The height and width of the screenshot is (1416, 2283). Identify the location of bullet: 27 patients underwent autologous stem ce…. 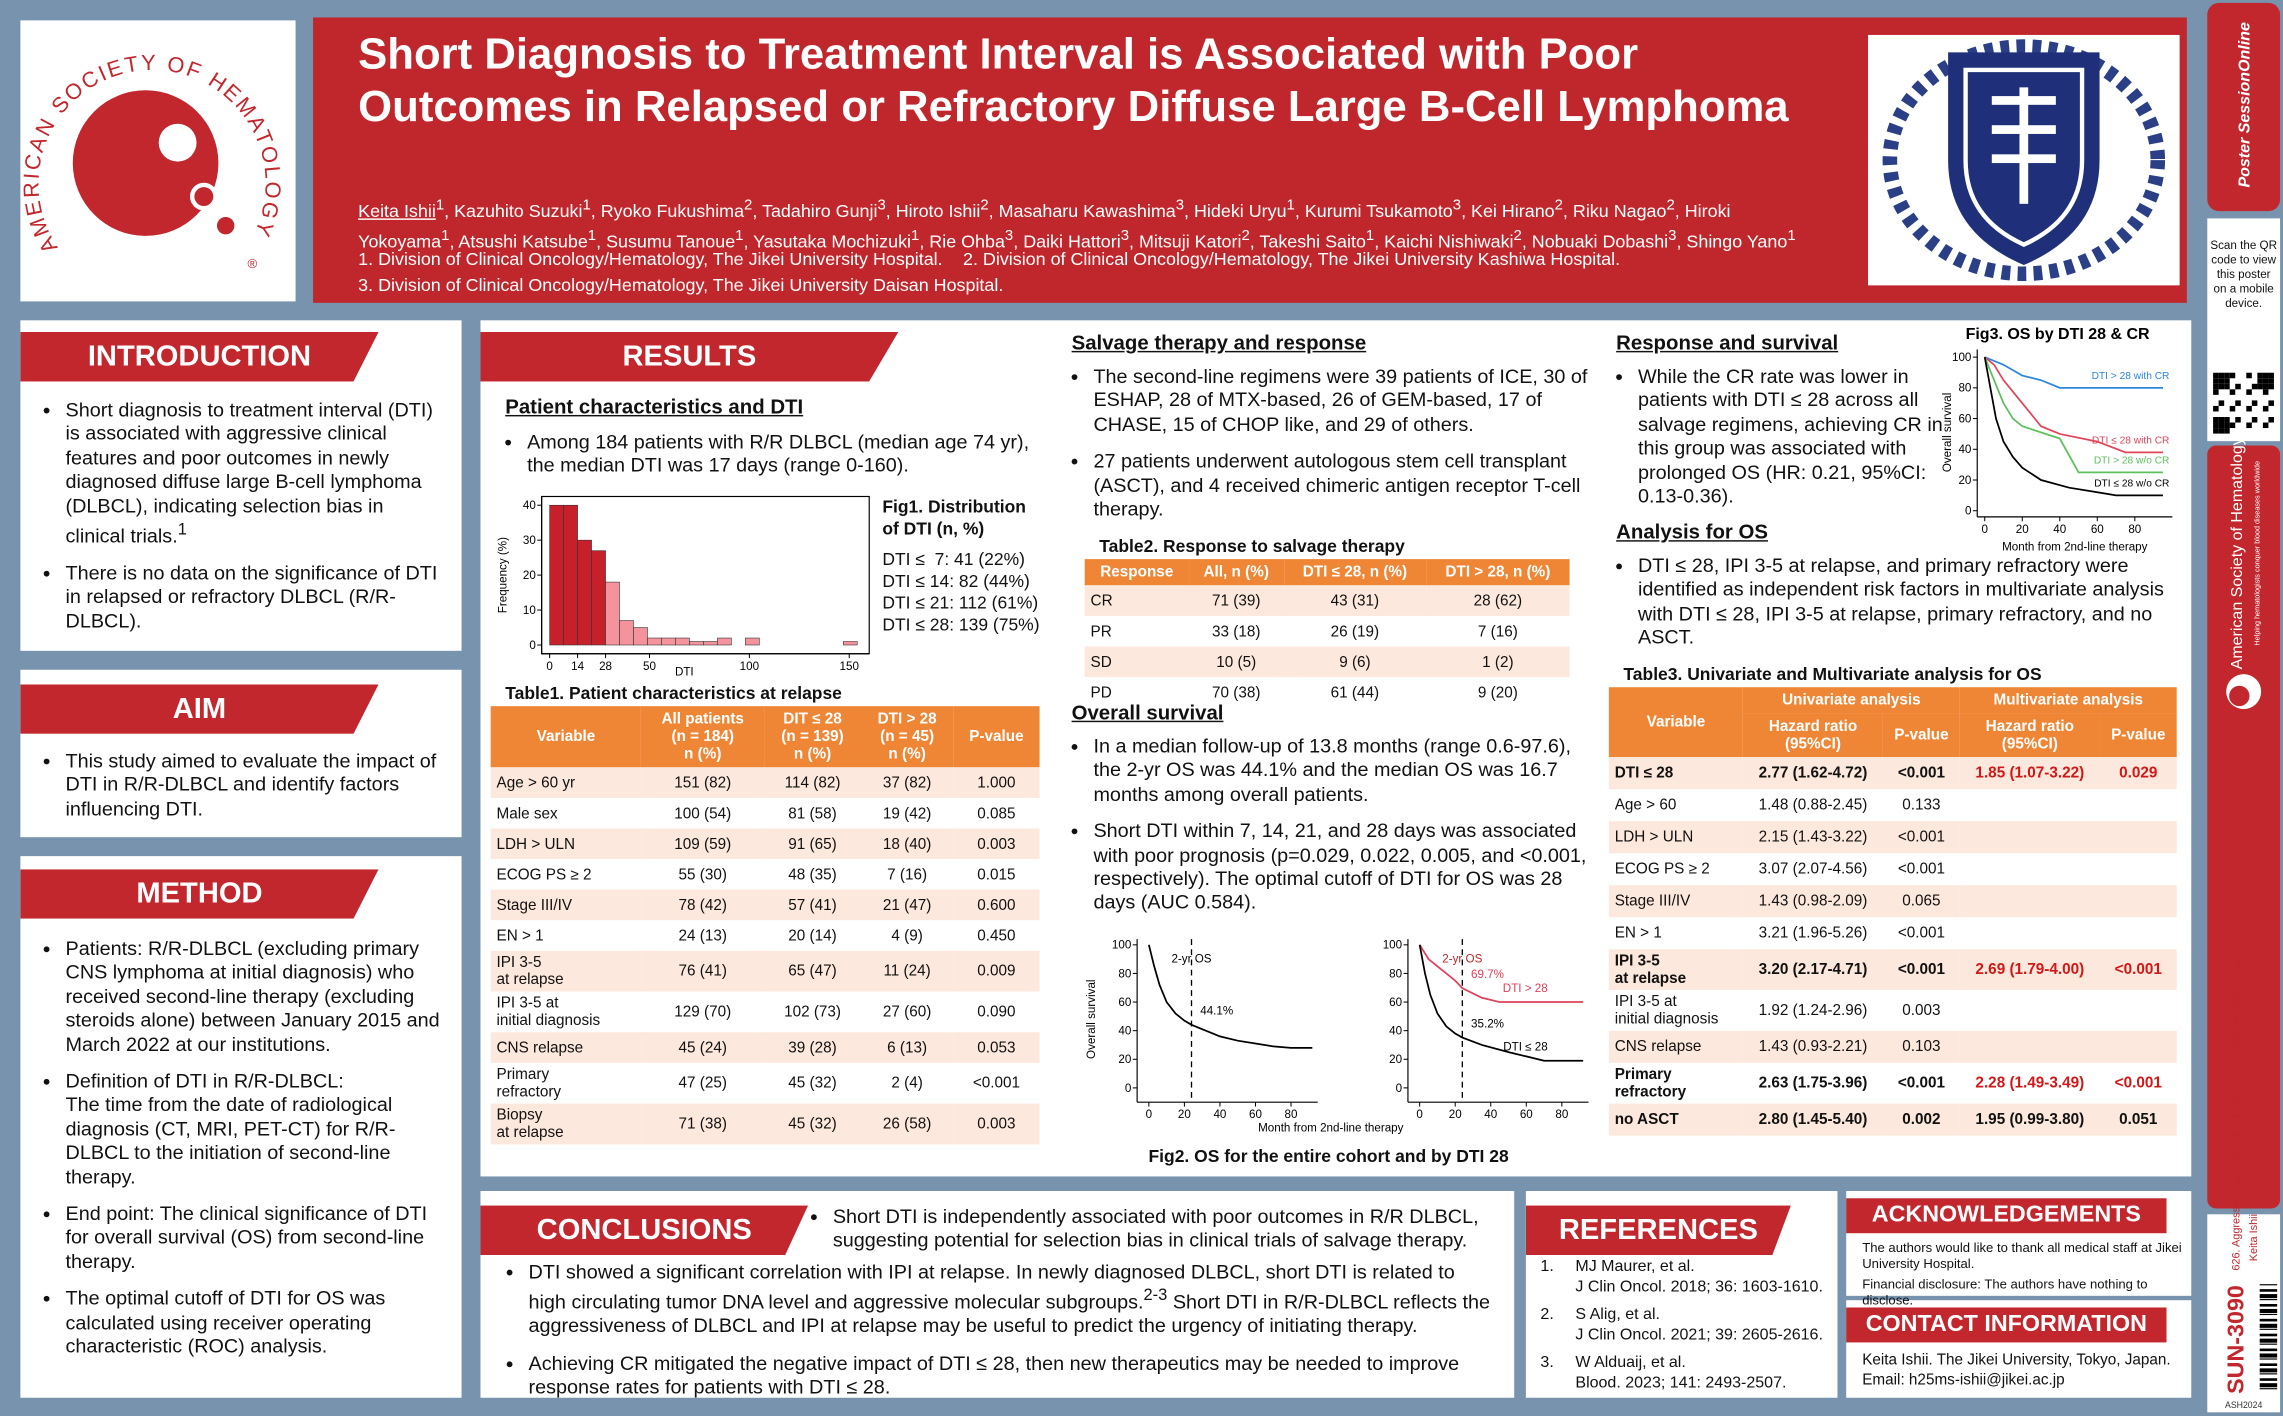
(1340, 486).